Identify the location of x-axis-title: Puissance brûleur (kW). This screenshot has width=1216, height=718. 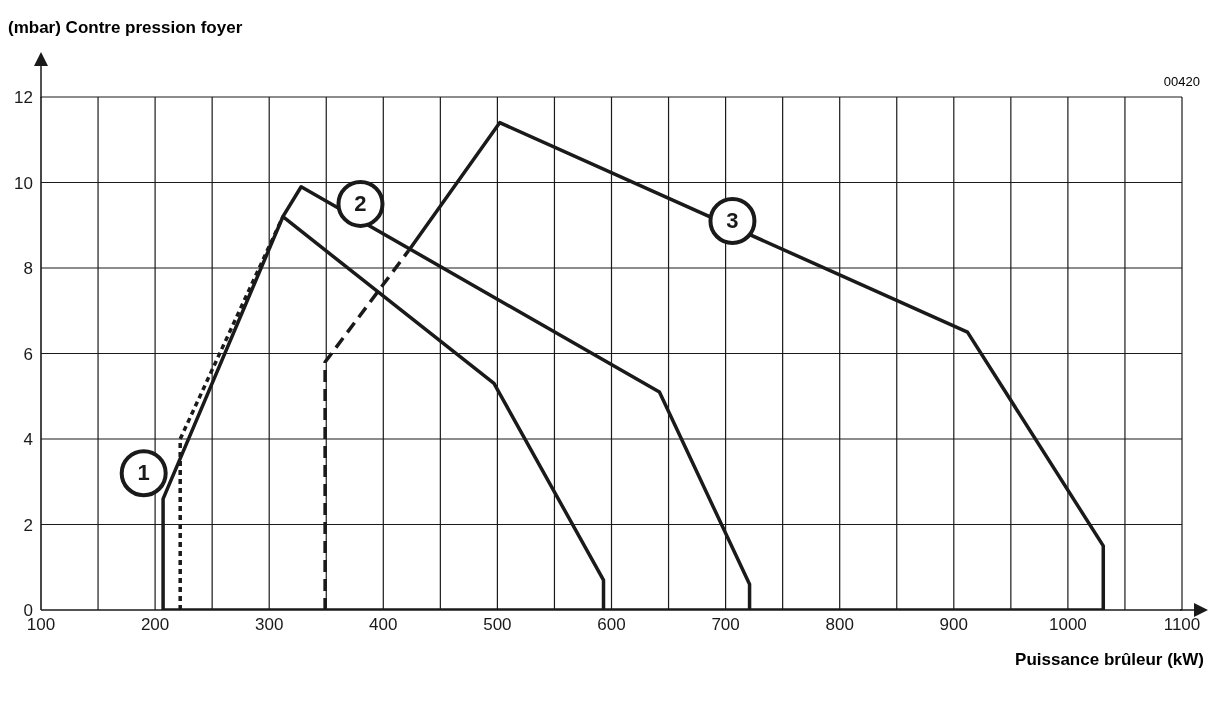
(1109, 660).